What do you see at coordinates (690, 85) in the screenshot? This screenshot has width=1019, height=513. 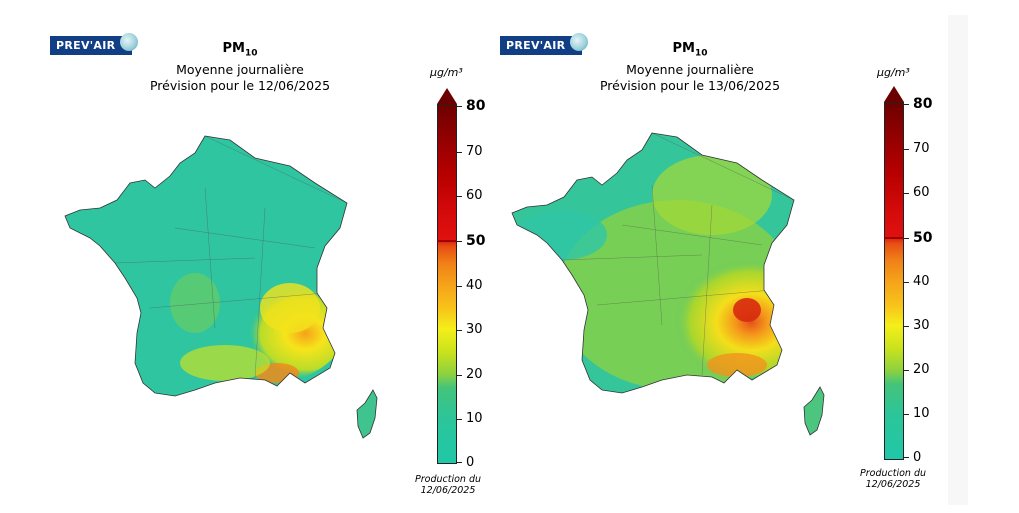 I see `title-date: Prévision pour le 13/06/2025` at bounding box center [690, 85].